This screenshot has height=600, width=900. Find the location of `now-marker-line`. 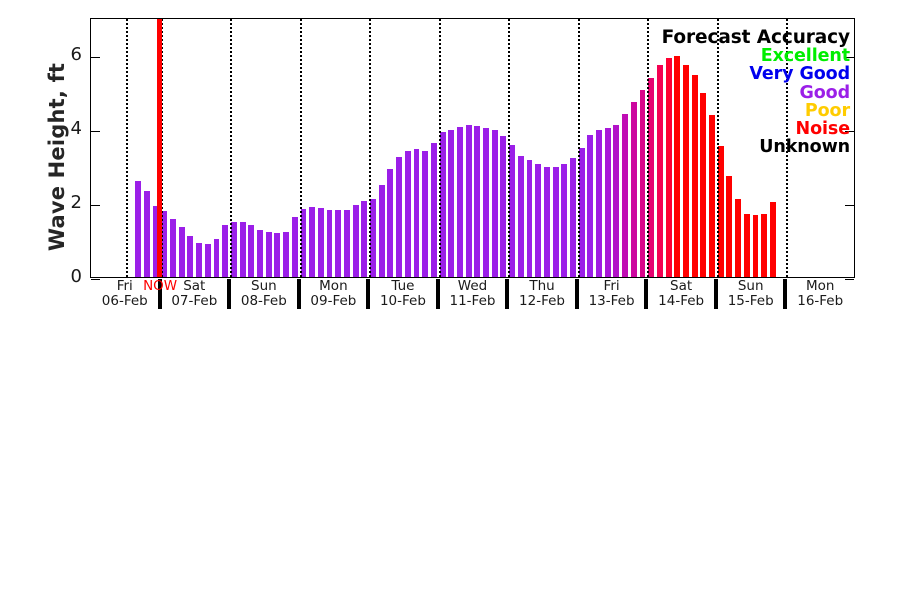

now-marker-line is located at coordinates (160, 148).